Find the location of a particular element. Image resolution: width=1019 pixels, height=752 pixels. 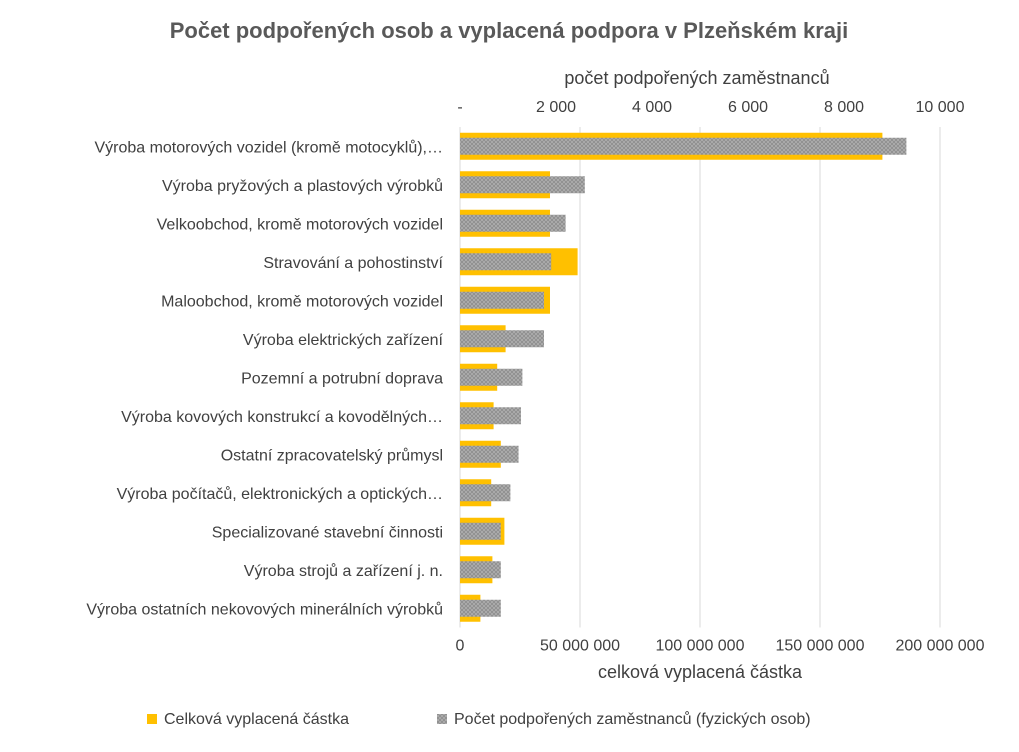

bottom-tick-label: 150 000 000 is located at coordinates (820, 646).